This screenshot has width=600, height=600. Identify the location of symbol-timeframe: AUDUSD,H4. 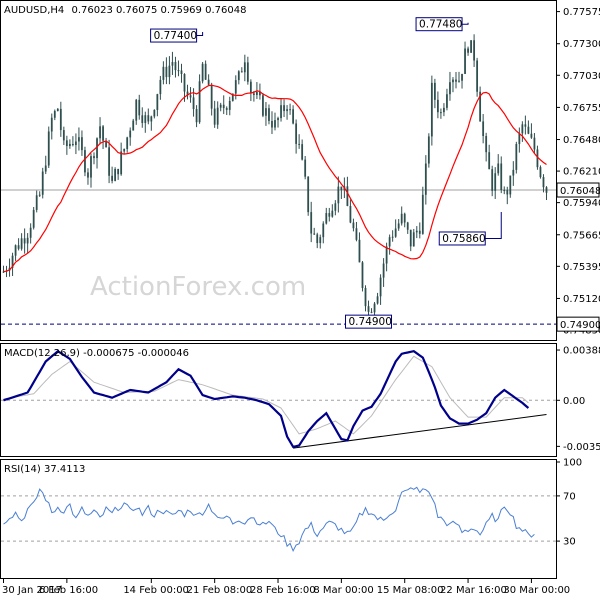
(34, 10).